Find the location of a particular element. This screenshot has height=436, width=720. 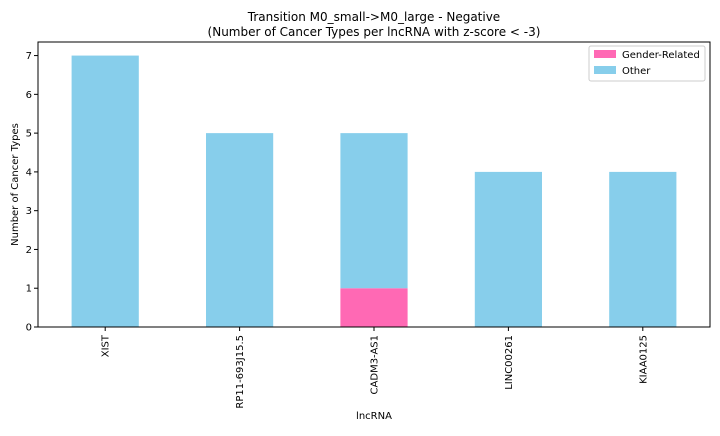

y-tick-label-1: 1 is located at coordinates (29, 289).